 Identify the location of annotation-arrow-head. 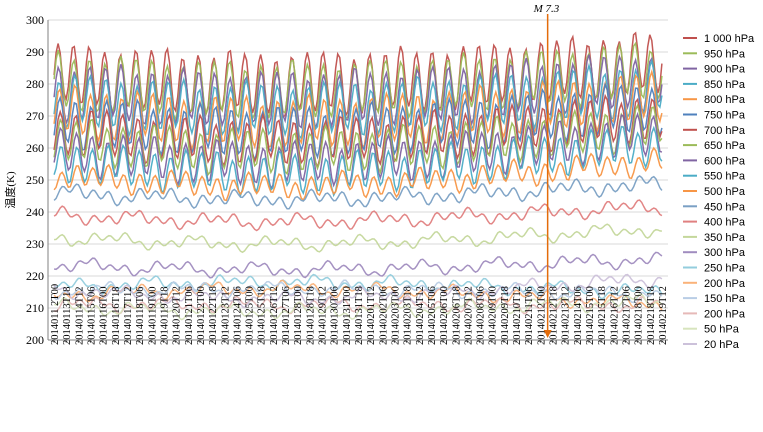
(547, 334).